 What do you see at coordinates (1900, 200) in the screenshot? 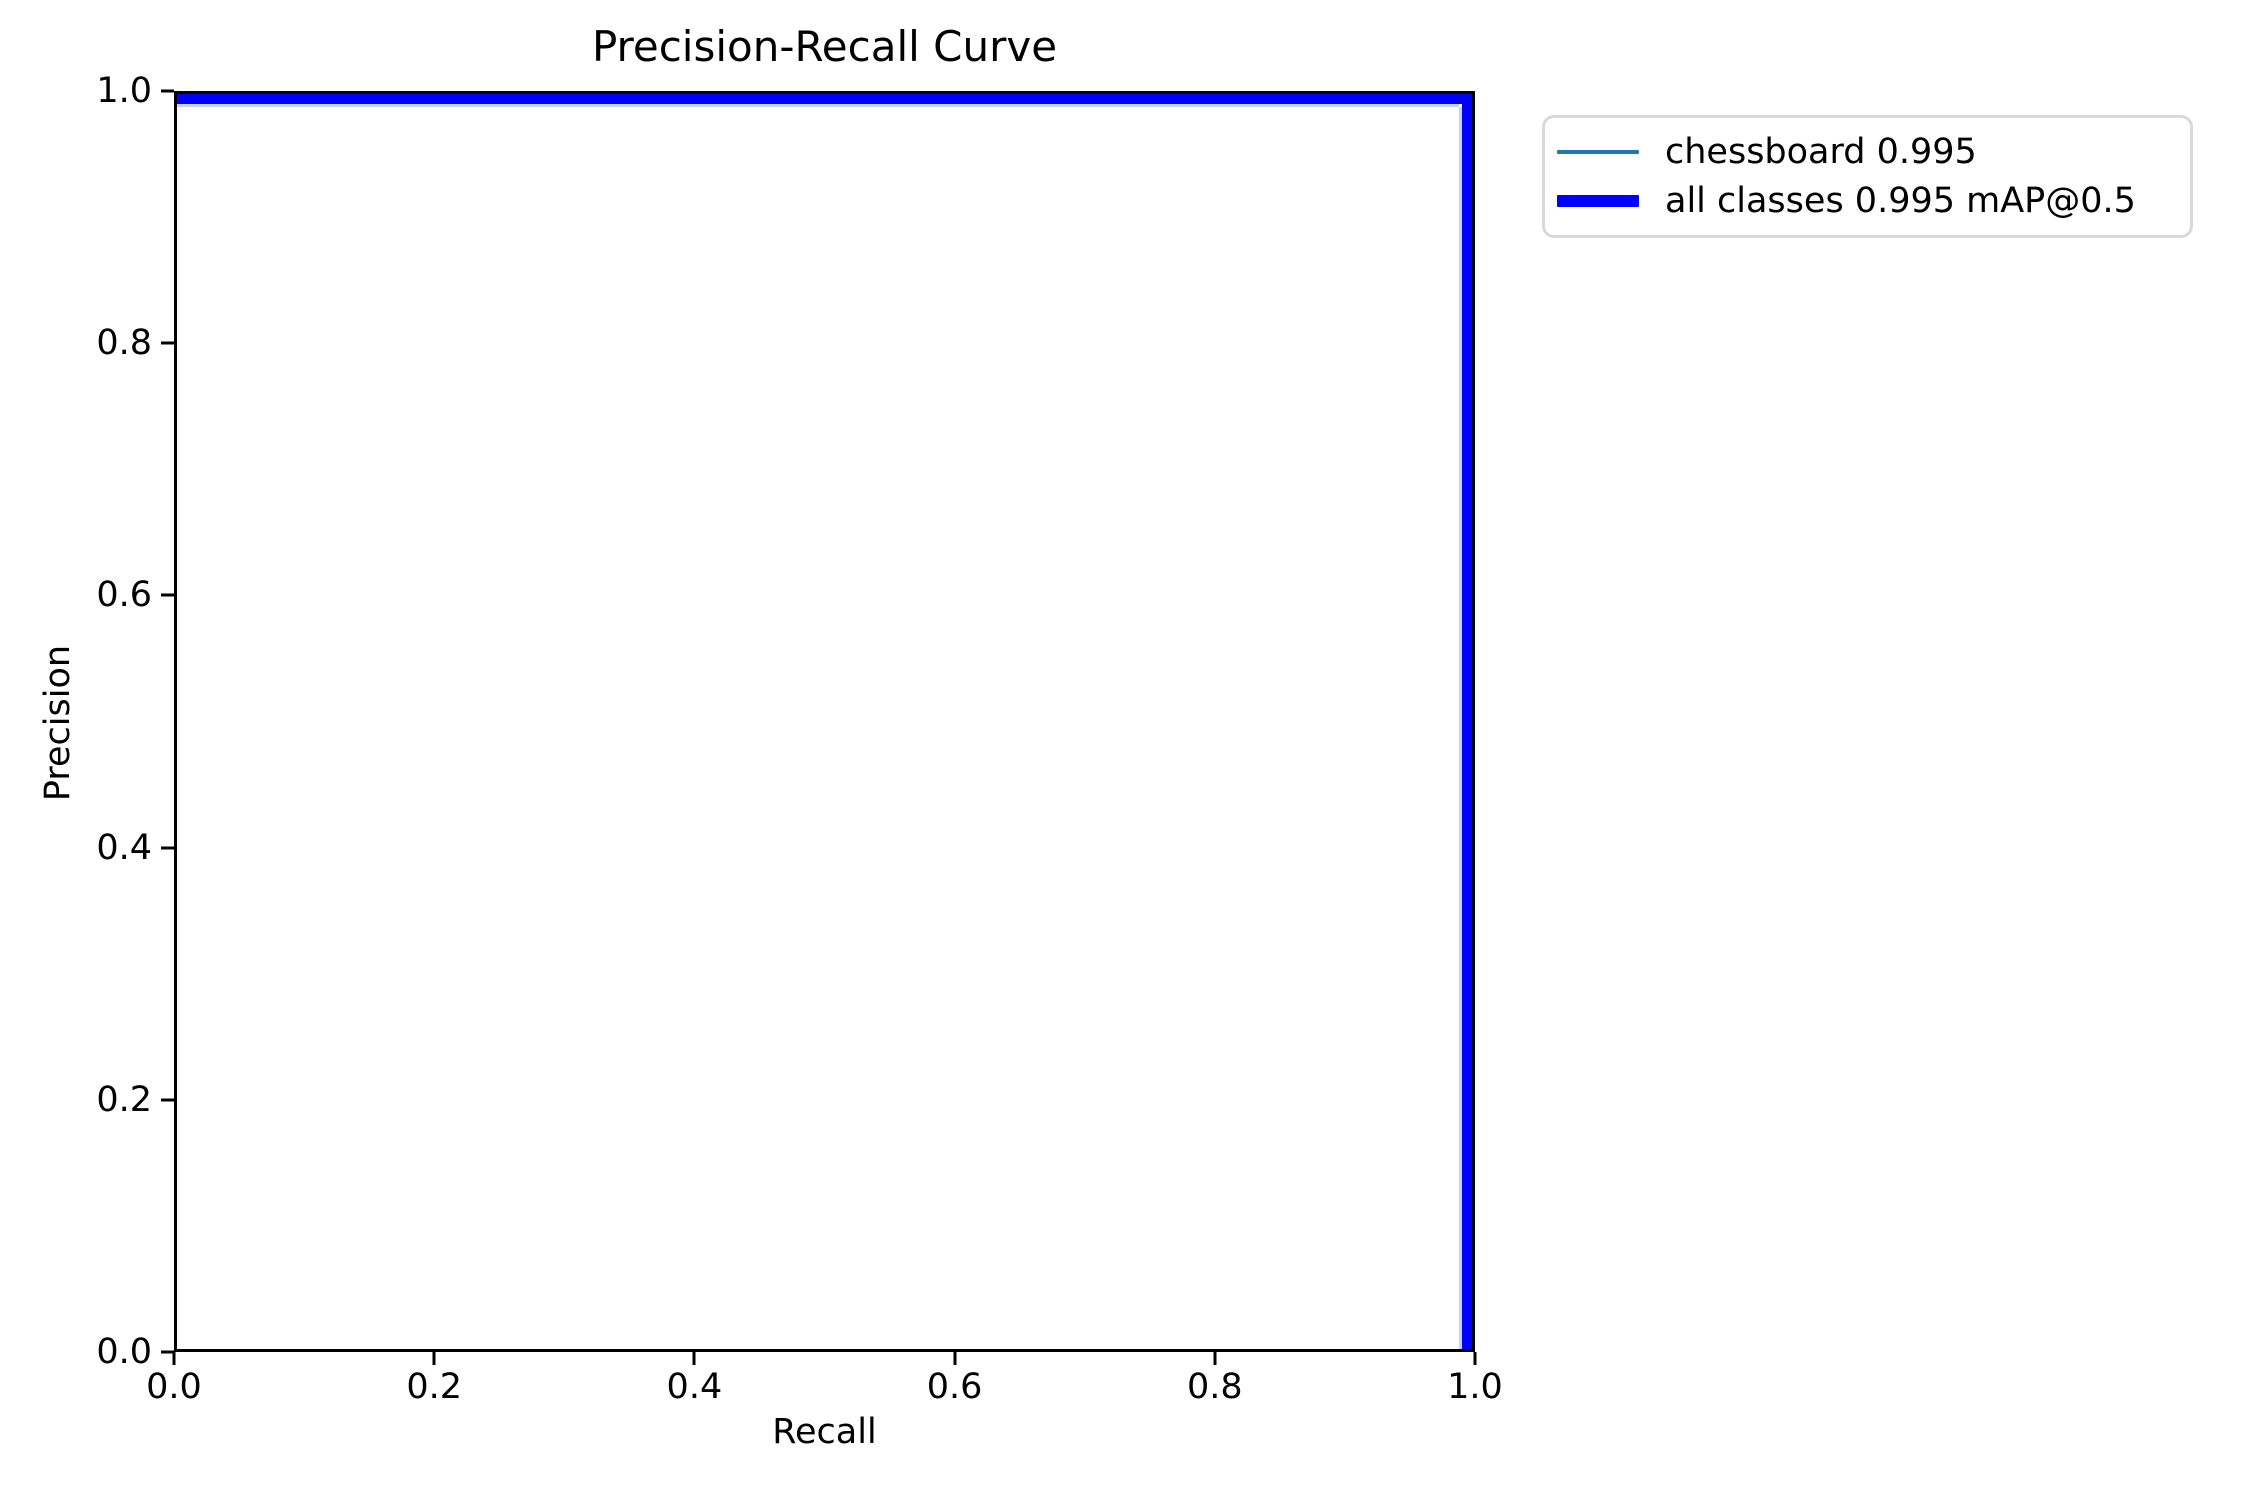
I see `legend-label: all classes 0.995 mAP@0.5` at bounding box center [1900, 200].